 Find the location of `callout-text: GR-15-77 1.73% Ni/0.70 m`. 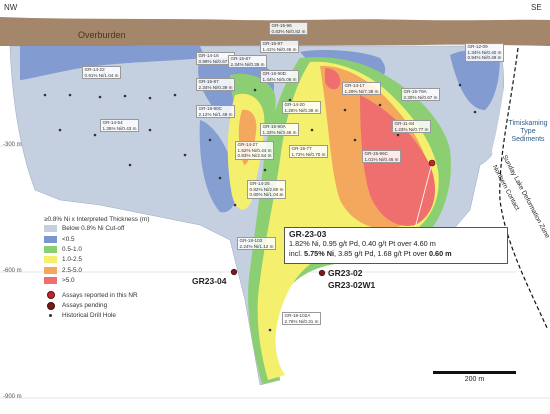

callout-text: GR-15-77 1.73% Ni/0.70 m is located at coordinates (308, 151).